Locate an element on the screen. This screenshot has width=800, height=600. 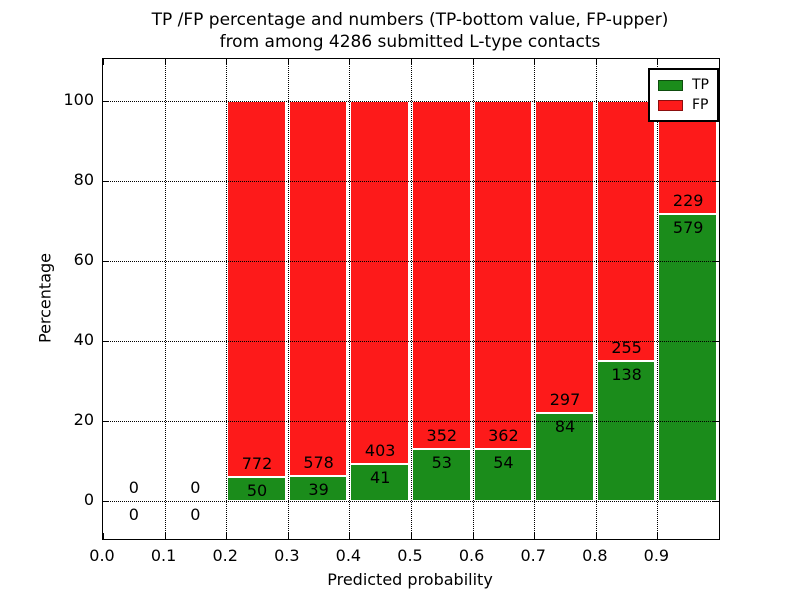
y-tick-label: 60 is located at coordinates (83, 259).